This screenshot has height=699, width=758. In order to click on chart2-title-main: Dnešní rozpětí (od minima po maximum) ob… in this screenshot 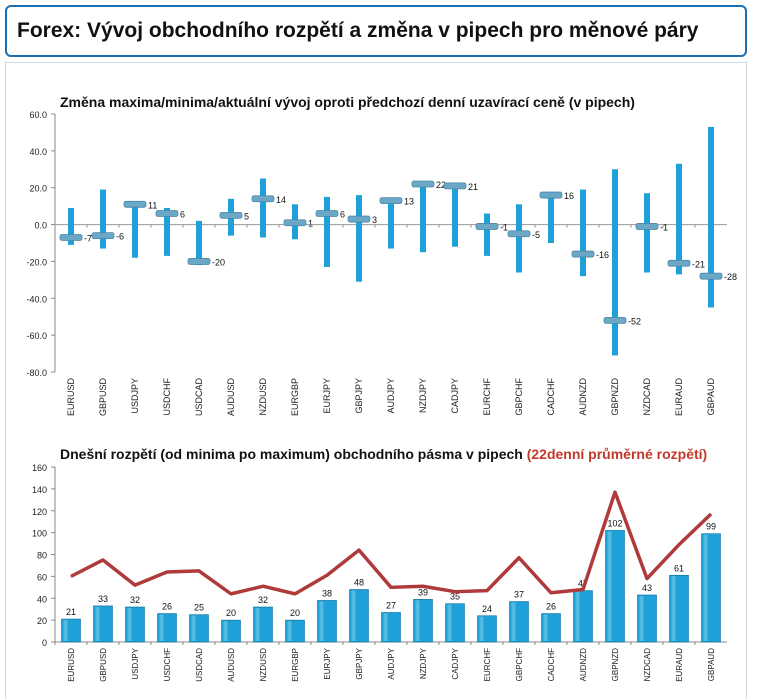, I will do `click(291, 454)`.